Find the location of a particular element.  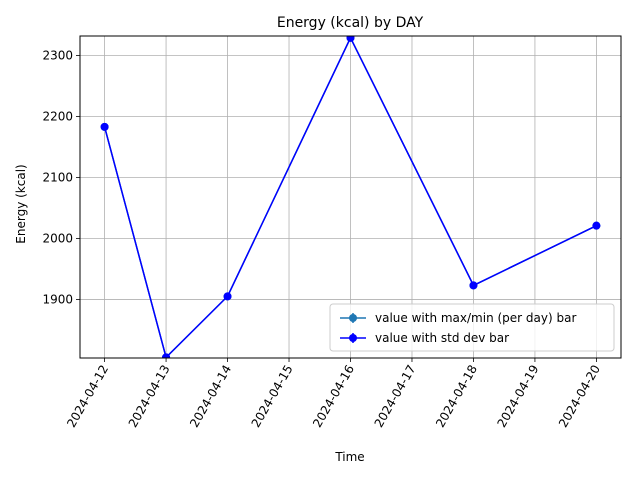

y-tick-label: 2300 is located at coordinates (57, 56).